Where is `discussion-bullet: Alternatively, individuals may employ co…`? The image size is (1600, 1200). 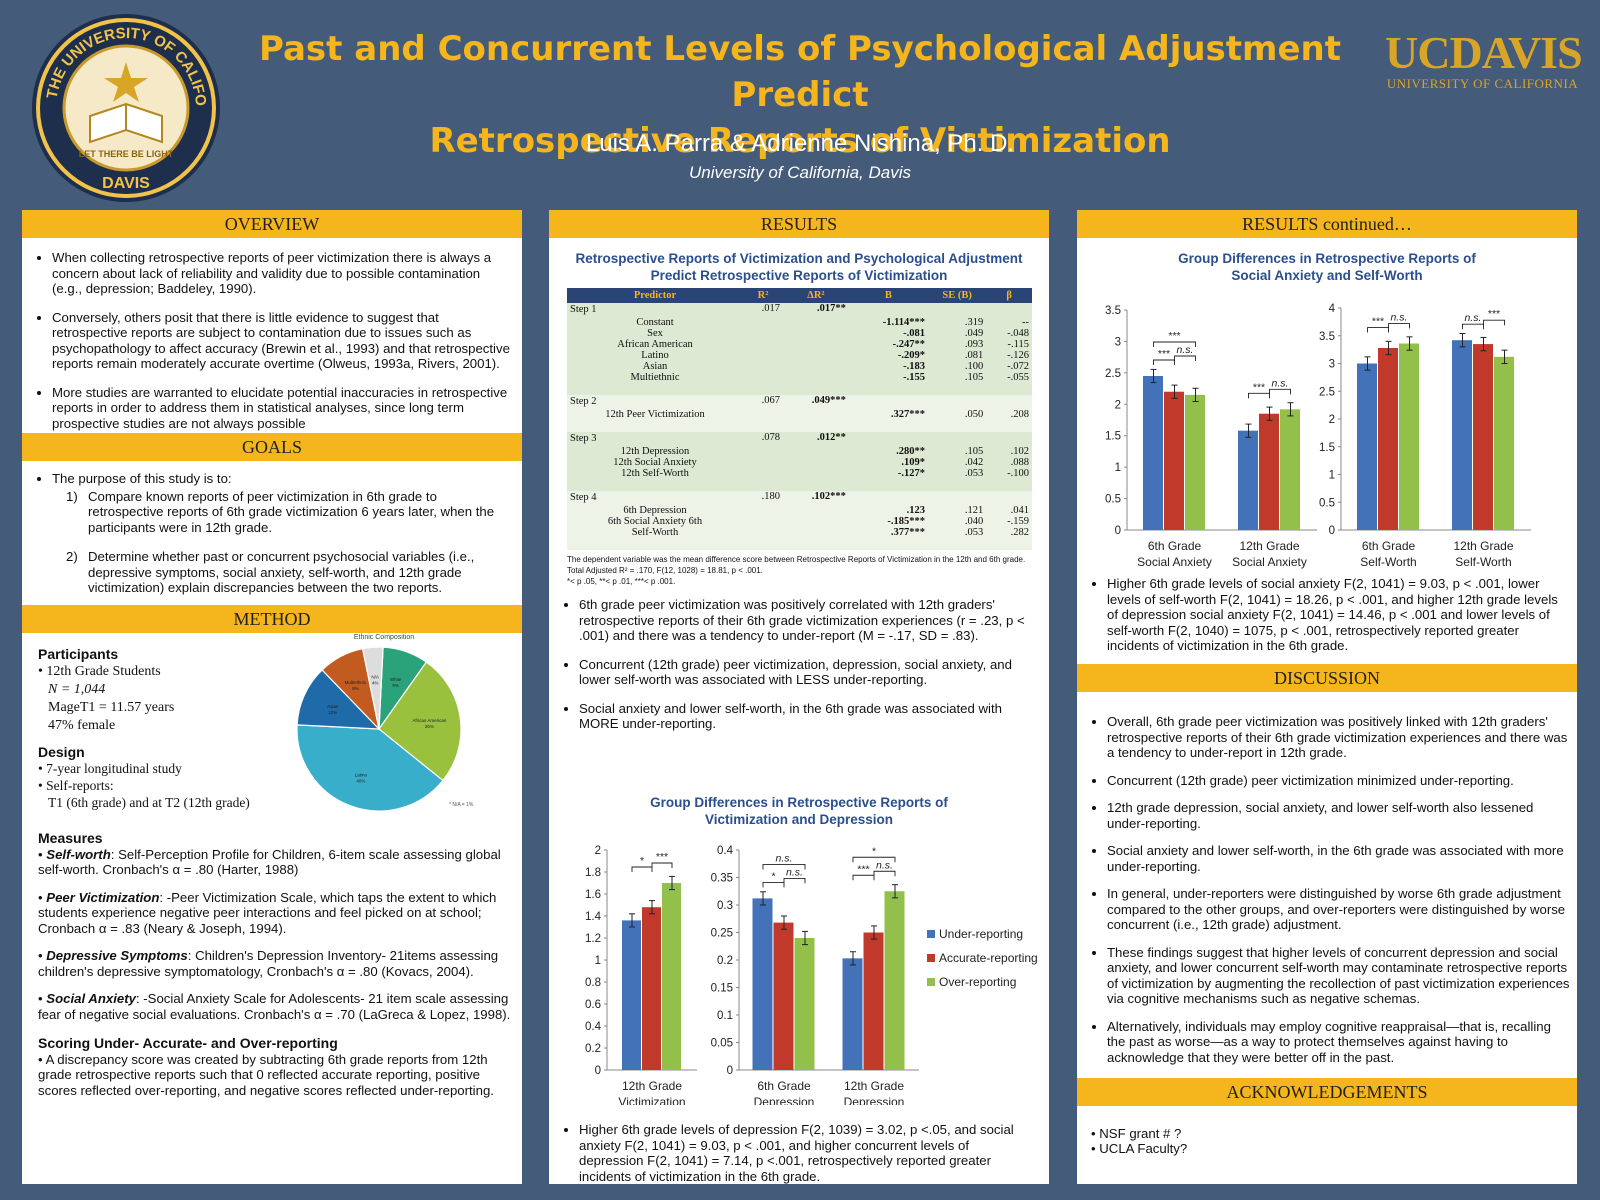
discussion-bullet: Alternatively, individuals may employ co… is located at coordinates (1339, 1042).